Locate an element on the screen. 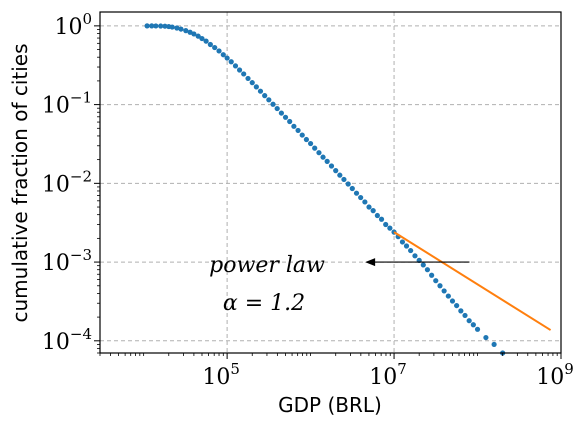 Image resolution: width=581 pixels, height=426 pixels. x-tick-labels: 10⁵ 10⁷ 10⁹ is located at coordinates (387, 375).